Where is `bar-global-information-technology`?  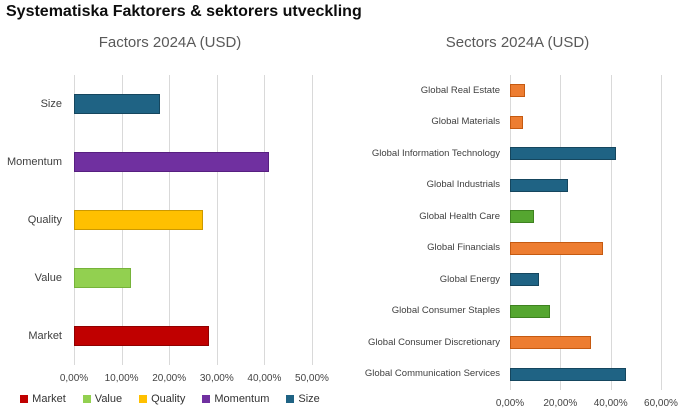 bar-global-information-technology is located at coordinates (563, 154).